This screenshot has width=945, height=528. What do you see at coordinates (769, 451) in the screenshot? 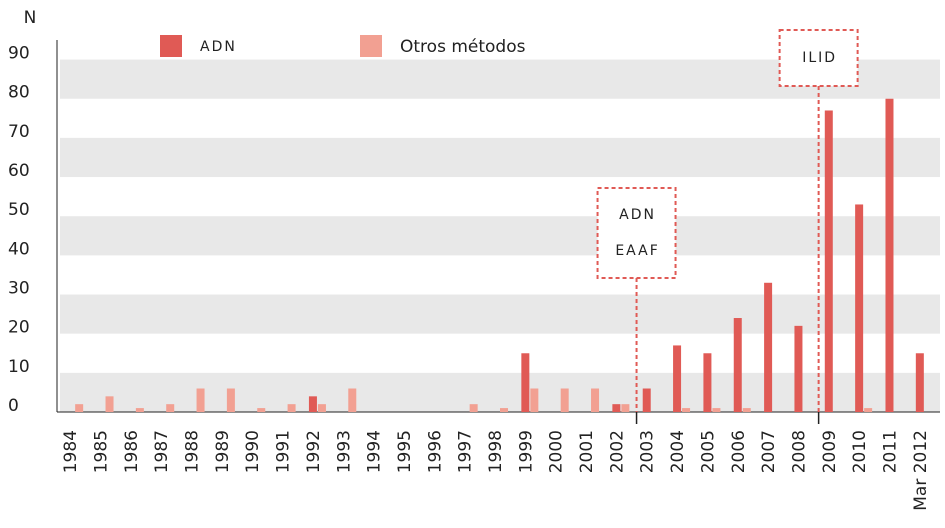
I see `x-tick-label: 2007` at bounding box center [769, 451].